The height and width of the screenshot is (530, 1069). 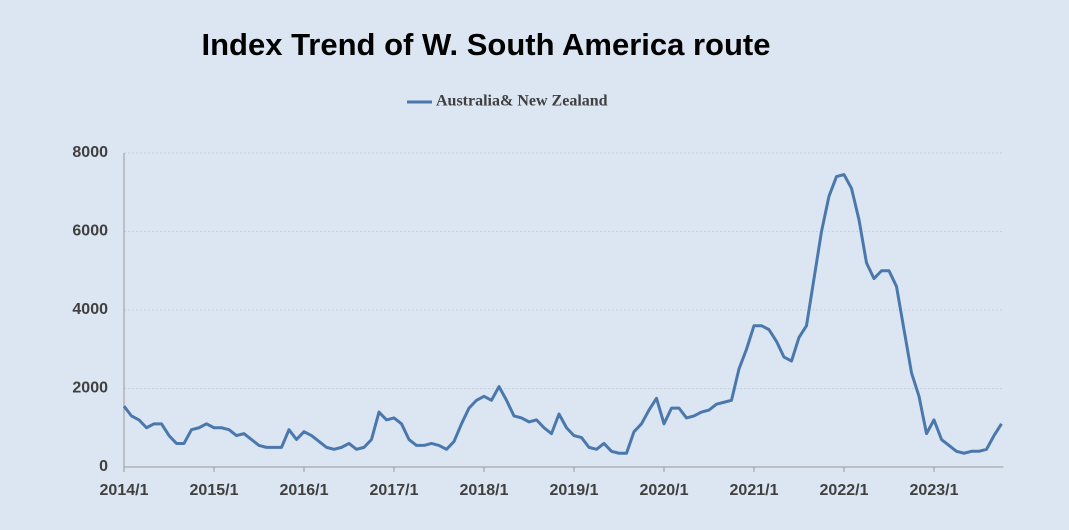 What do you see at coordinates (124, 490) in the screenshot?
I see `x-tick-label: 2014/1` at bounding box center [124, 490].